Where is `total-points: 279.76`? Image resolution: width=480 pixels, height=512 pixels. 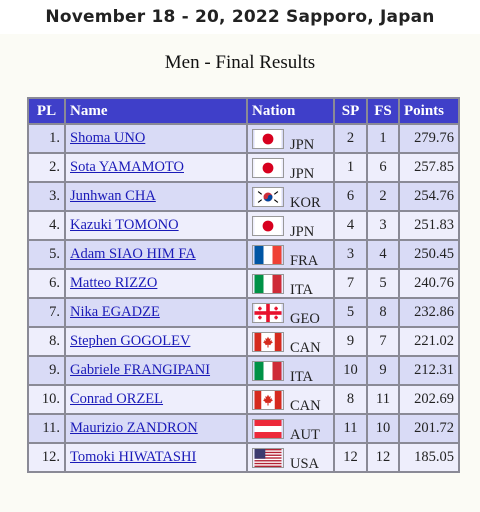 total-points: 279.76 is located at coordinates (429, 138).